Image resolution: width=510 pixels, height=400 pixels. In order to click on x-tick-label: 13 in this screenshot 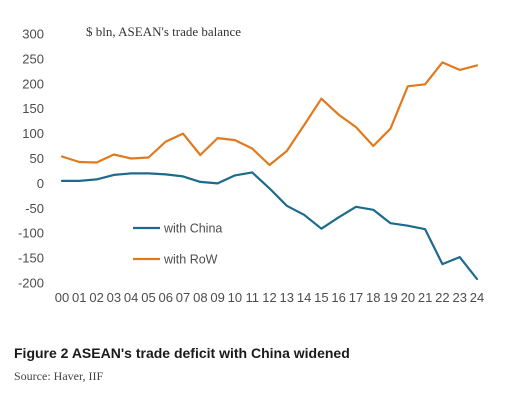, I will do `click(287, 297)`.